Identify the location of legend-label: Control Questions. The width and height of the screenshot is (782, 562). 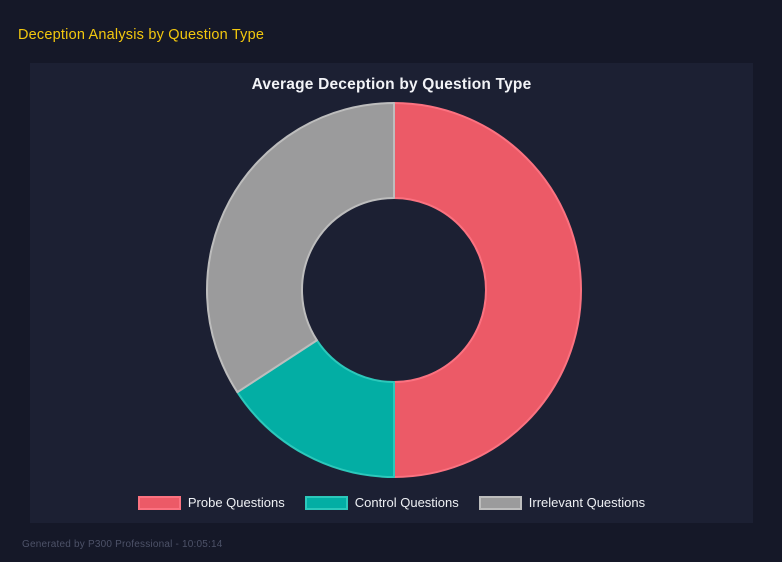
(406, 502).